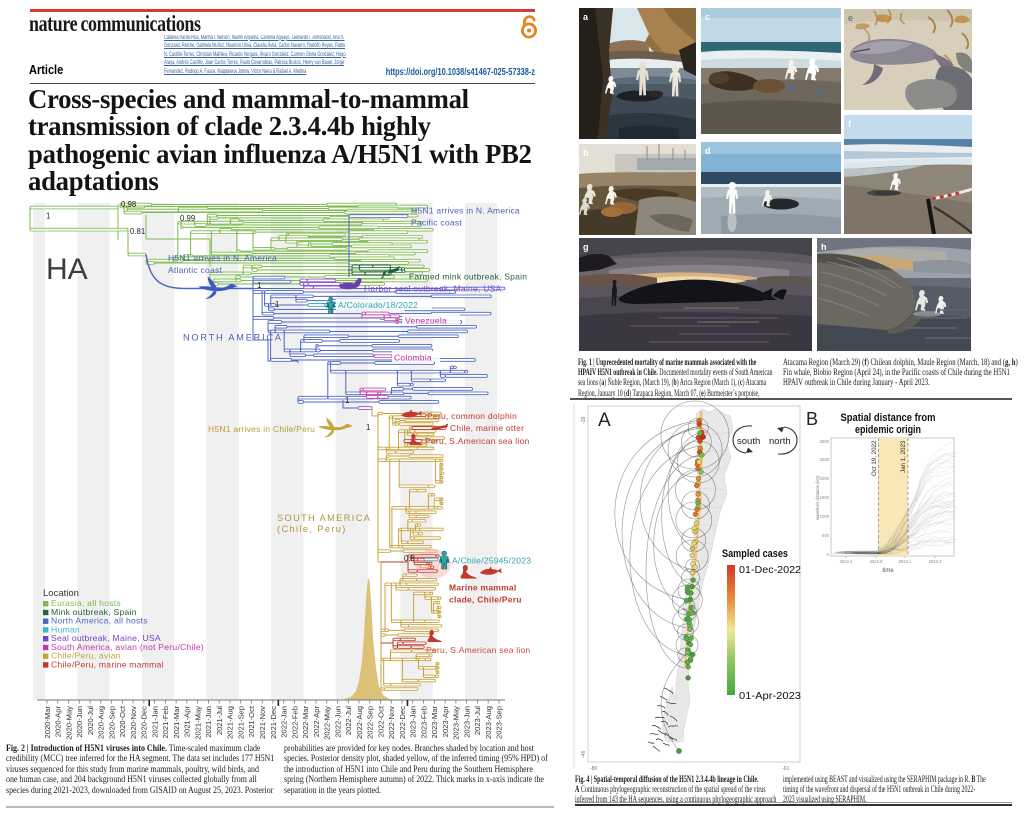 The height and width of the screenshot is (813, 1024). What do you see at coordinates (79, 722) in the screenshot?
I see `svg-text: 2020-Jun` at bounding box center [79, 722].